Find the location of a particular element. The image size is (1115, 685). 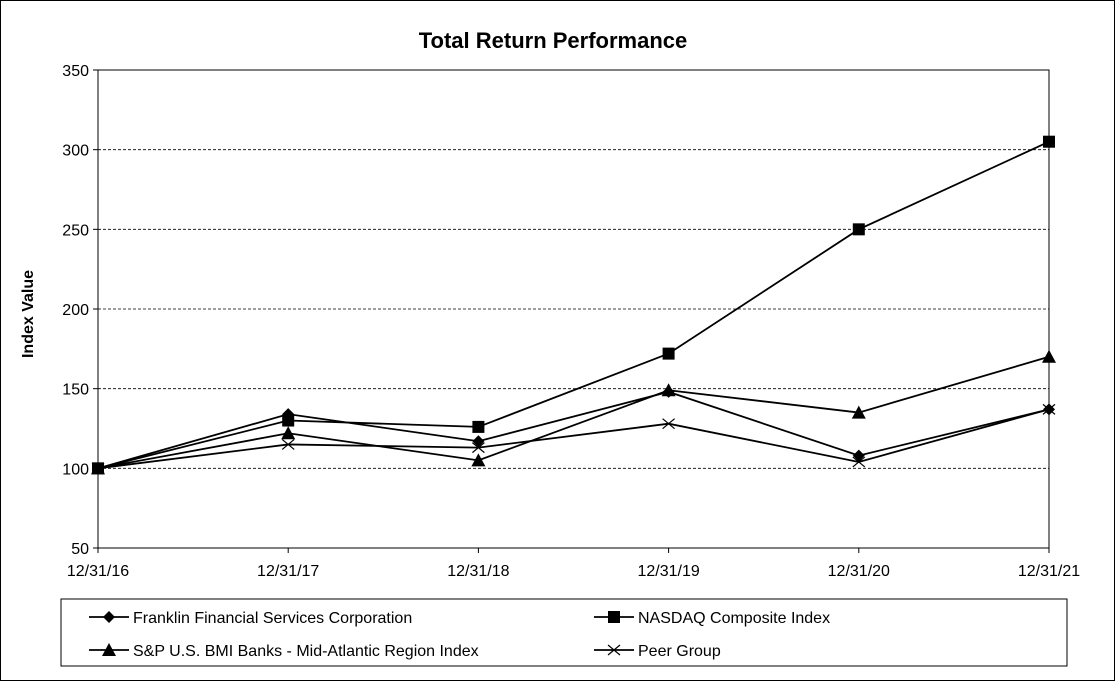

legend-label: NASDAQ Composite Index is located at coordinates (734, 618).